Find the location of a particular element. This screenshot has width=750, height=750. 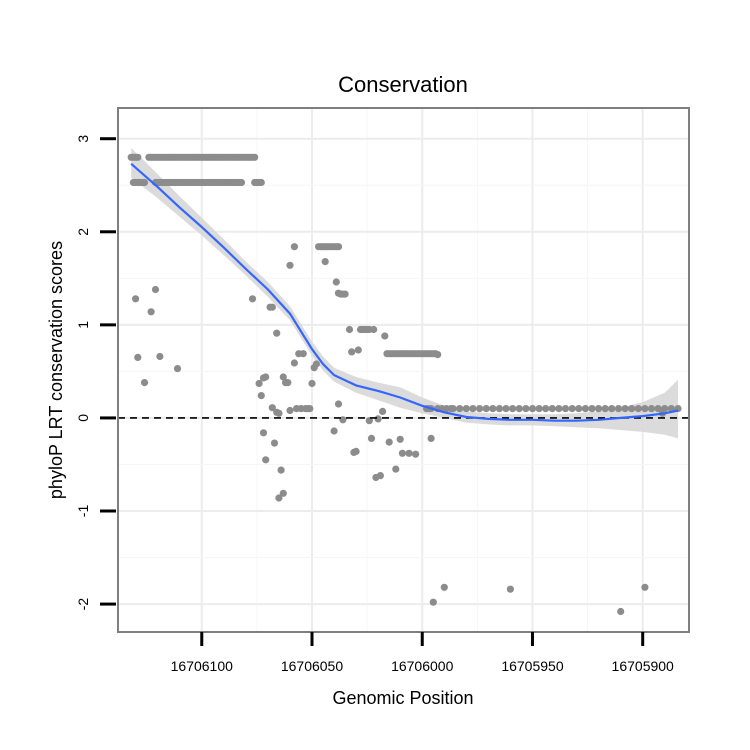

x-axis: 16706100 16706050 16706000 16705950 16705900 is located at coordinates (422, 653).